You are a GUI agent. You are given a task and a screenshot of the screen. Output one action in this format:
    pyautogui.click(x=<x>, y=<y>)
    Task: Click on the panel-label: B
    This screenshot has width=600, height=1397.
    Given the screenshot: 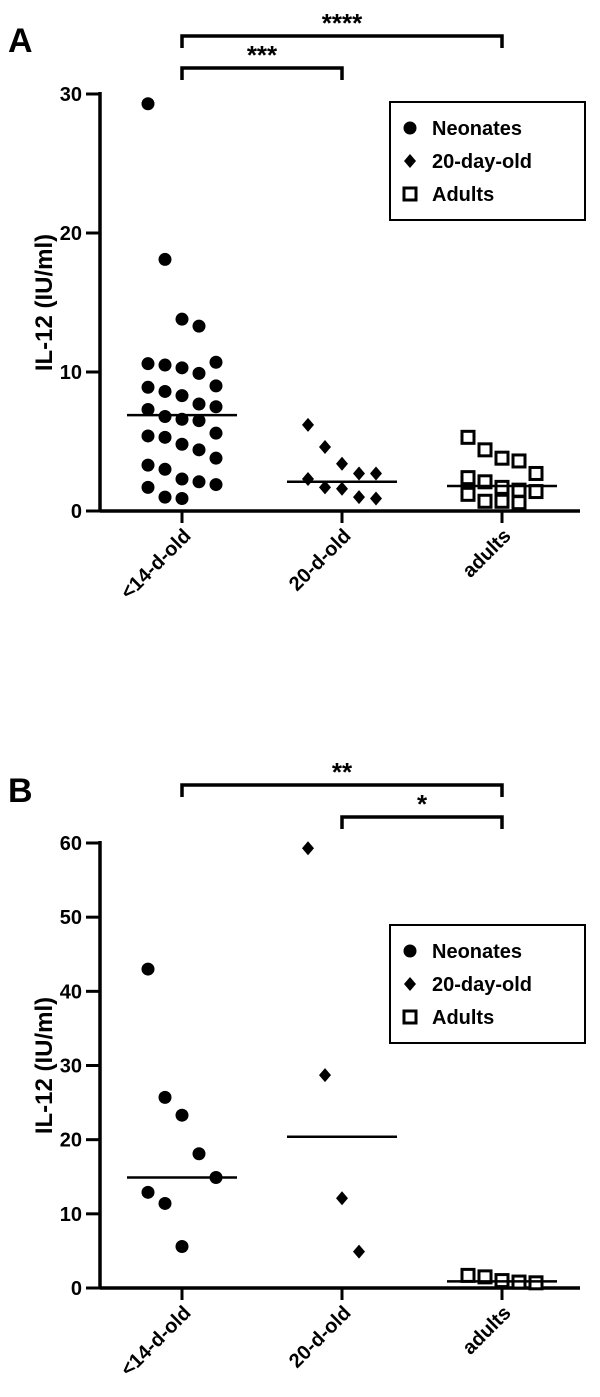 What is the action you would take?
    pyautogui.click(x=20, y=791)
    